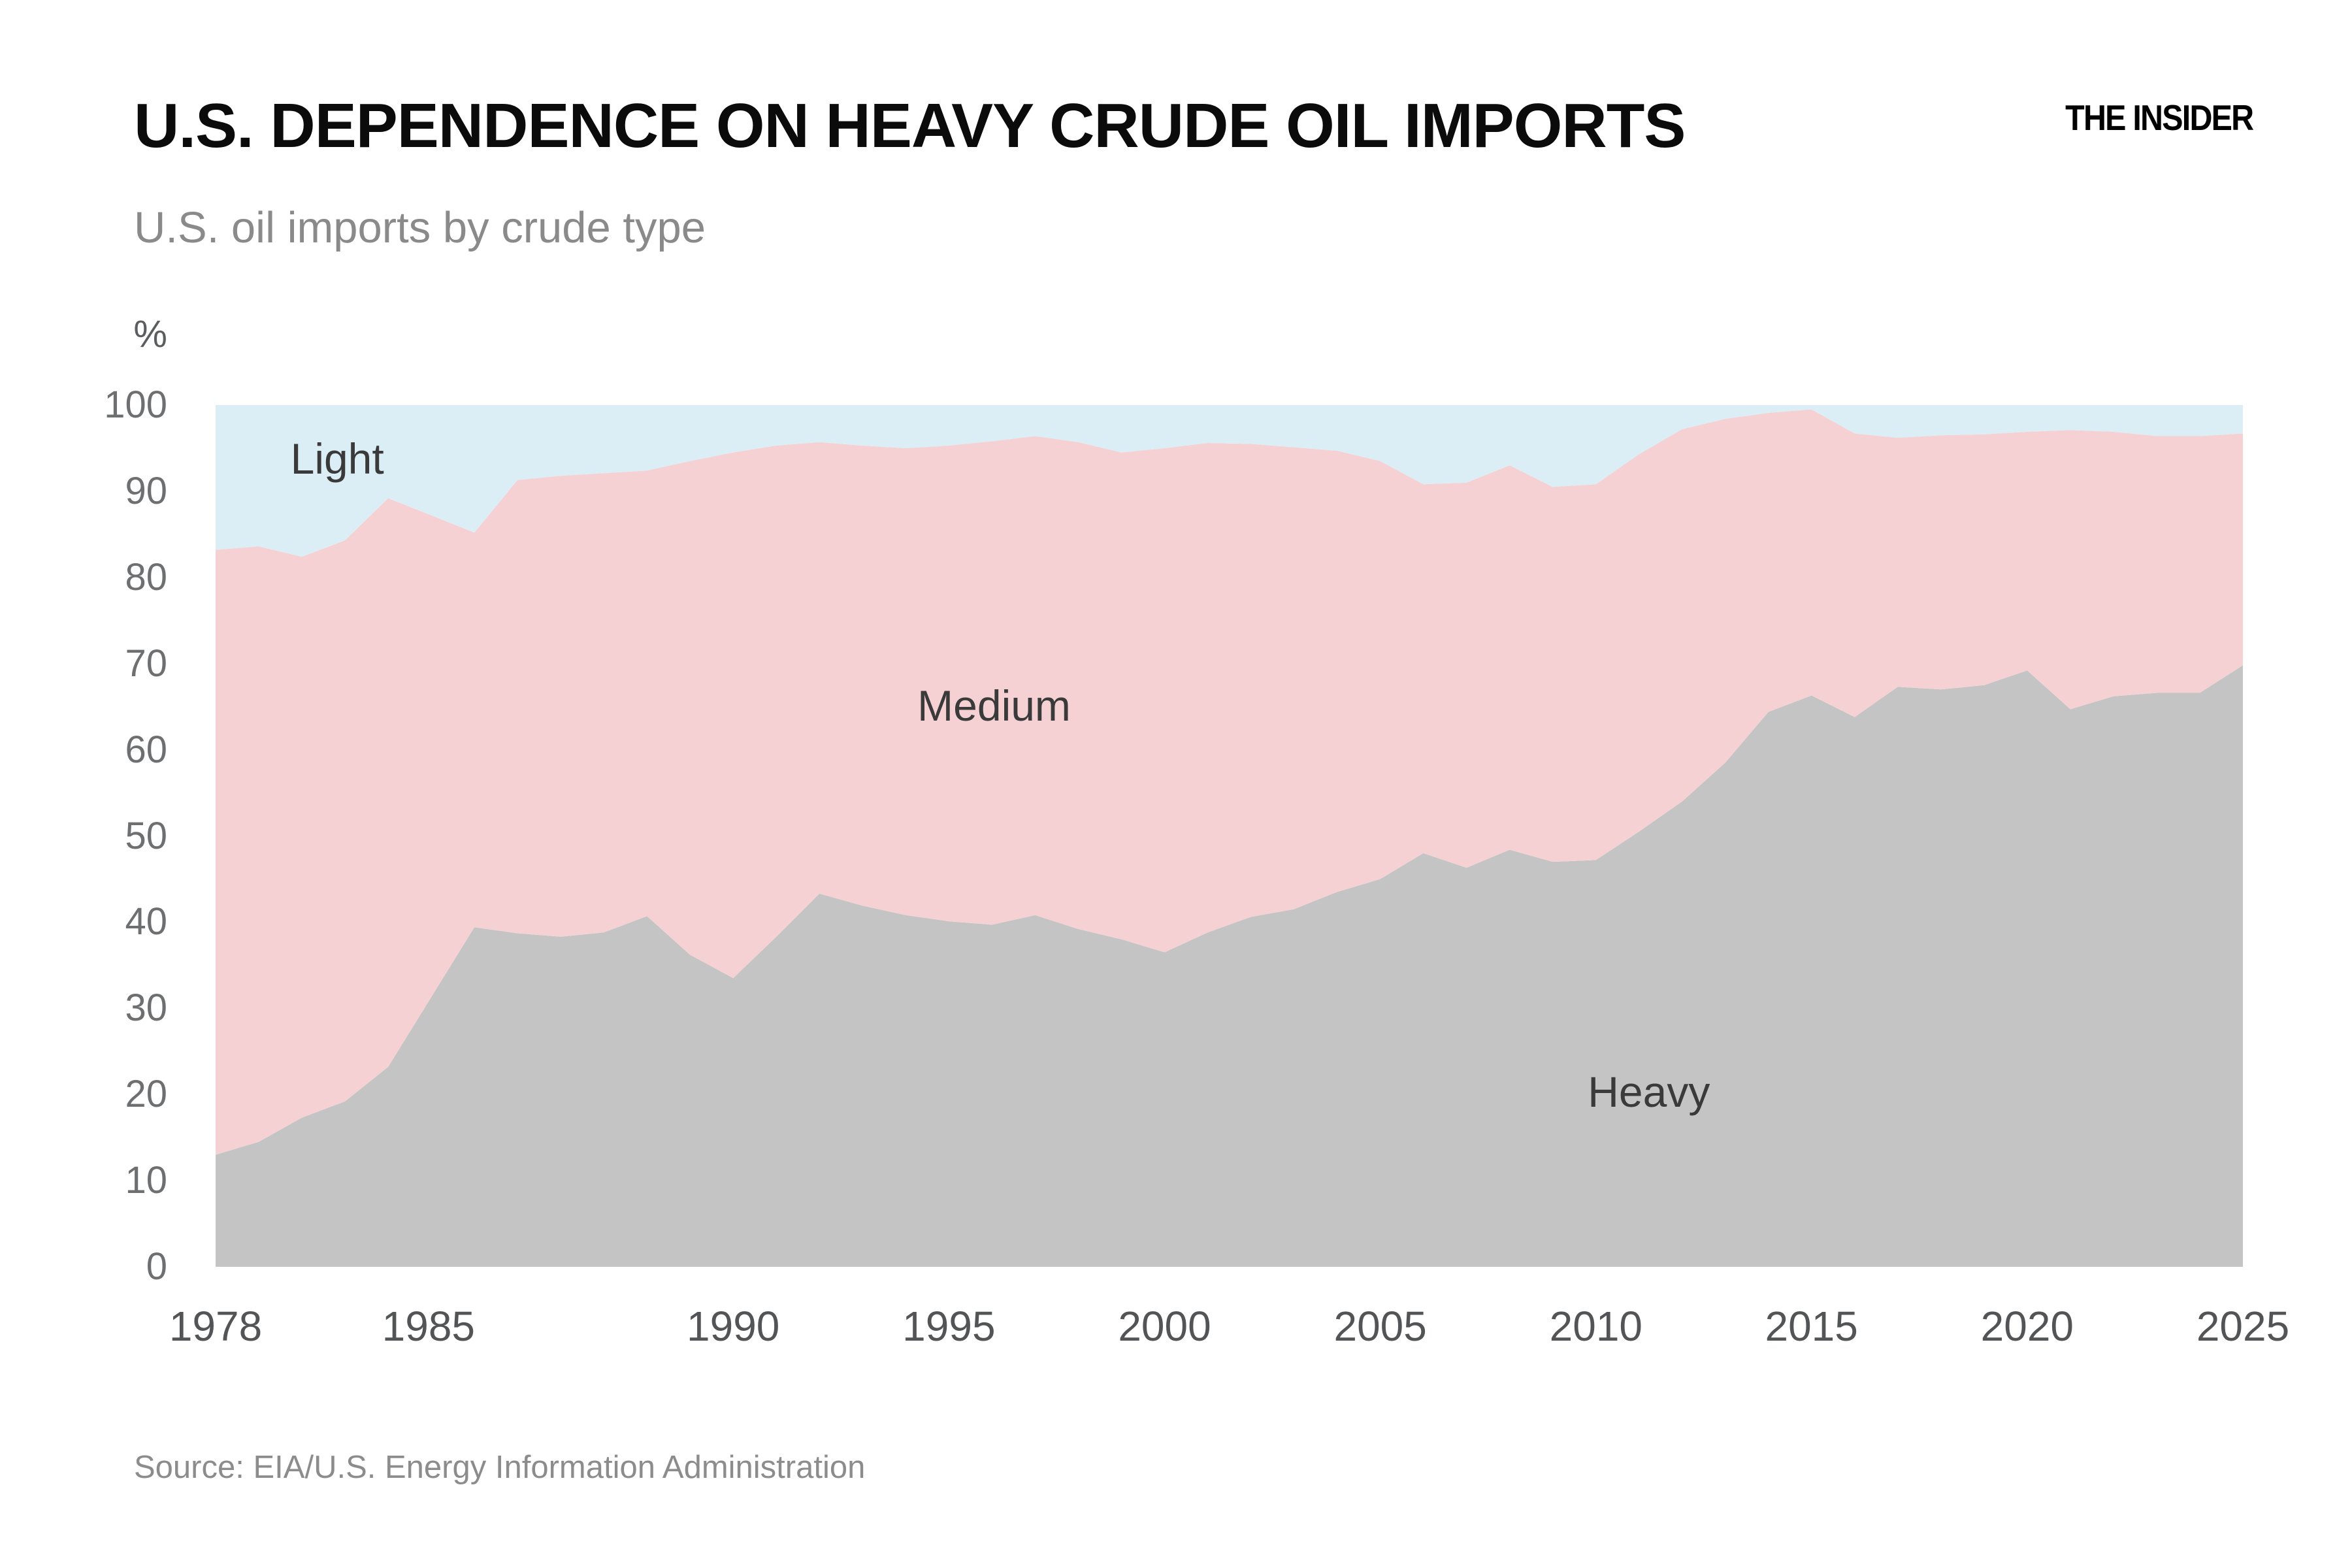 This screenshot has width=2352, height=1568. Describe the element at coordinates (994, 705) in the screenshot. I see `series-label-medium: Medium` at that location.